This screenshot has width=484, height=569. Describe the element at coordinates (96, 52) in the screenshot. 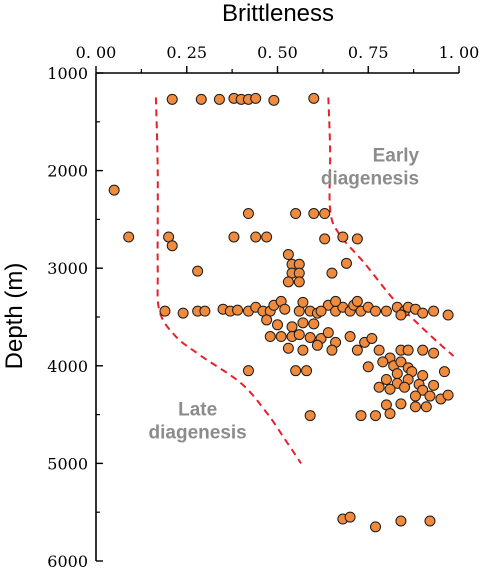

I see `x-tick-label: 0. 00` at that location.